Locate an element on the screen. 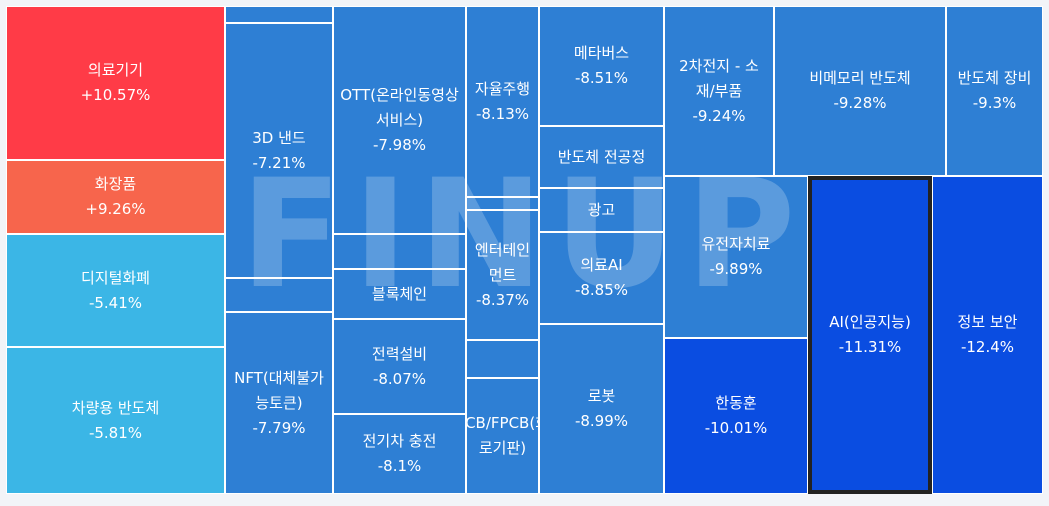 The height and width of the screenshot is (506, 1049). sector-name: 메타버스 is located at coordinates (601, 53).